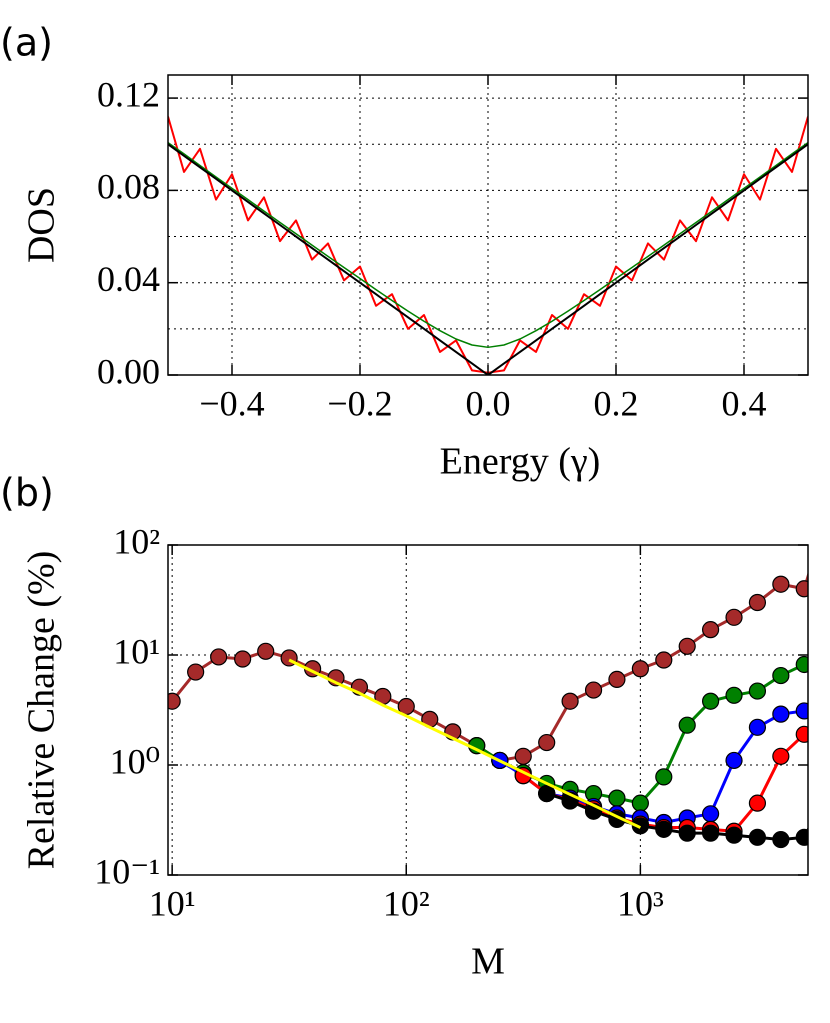  What do you see at coordinates (640, 903) in the screenshot?
I see `x-tick-label: 10³` at bounding box center [640, 903].